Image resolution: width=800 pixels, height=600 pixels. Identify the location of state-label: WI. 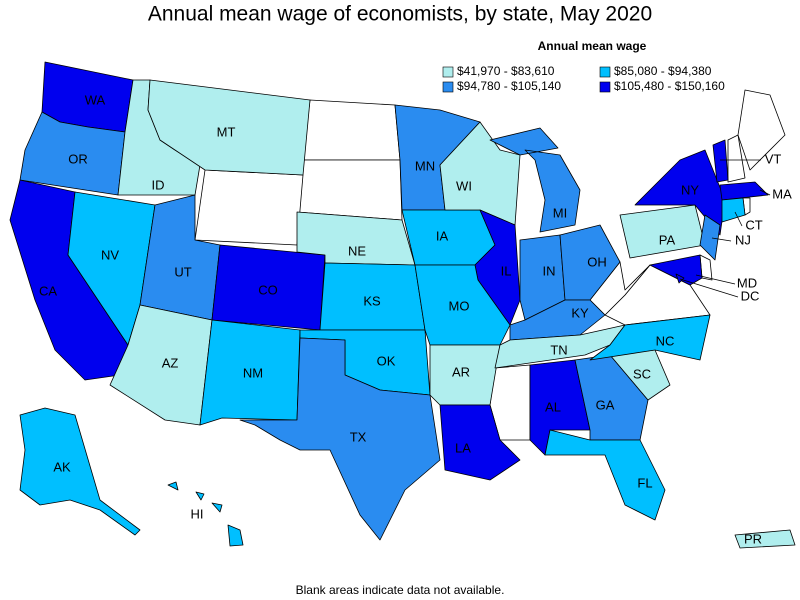
(464, 185).